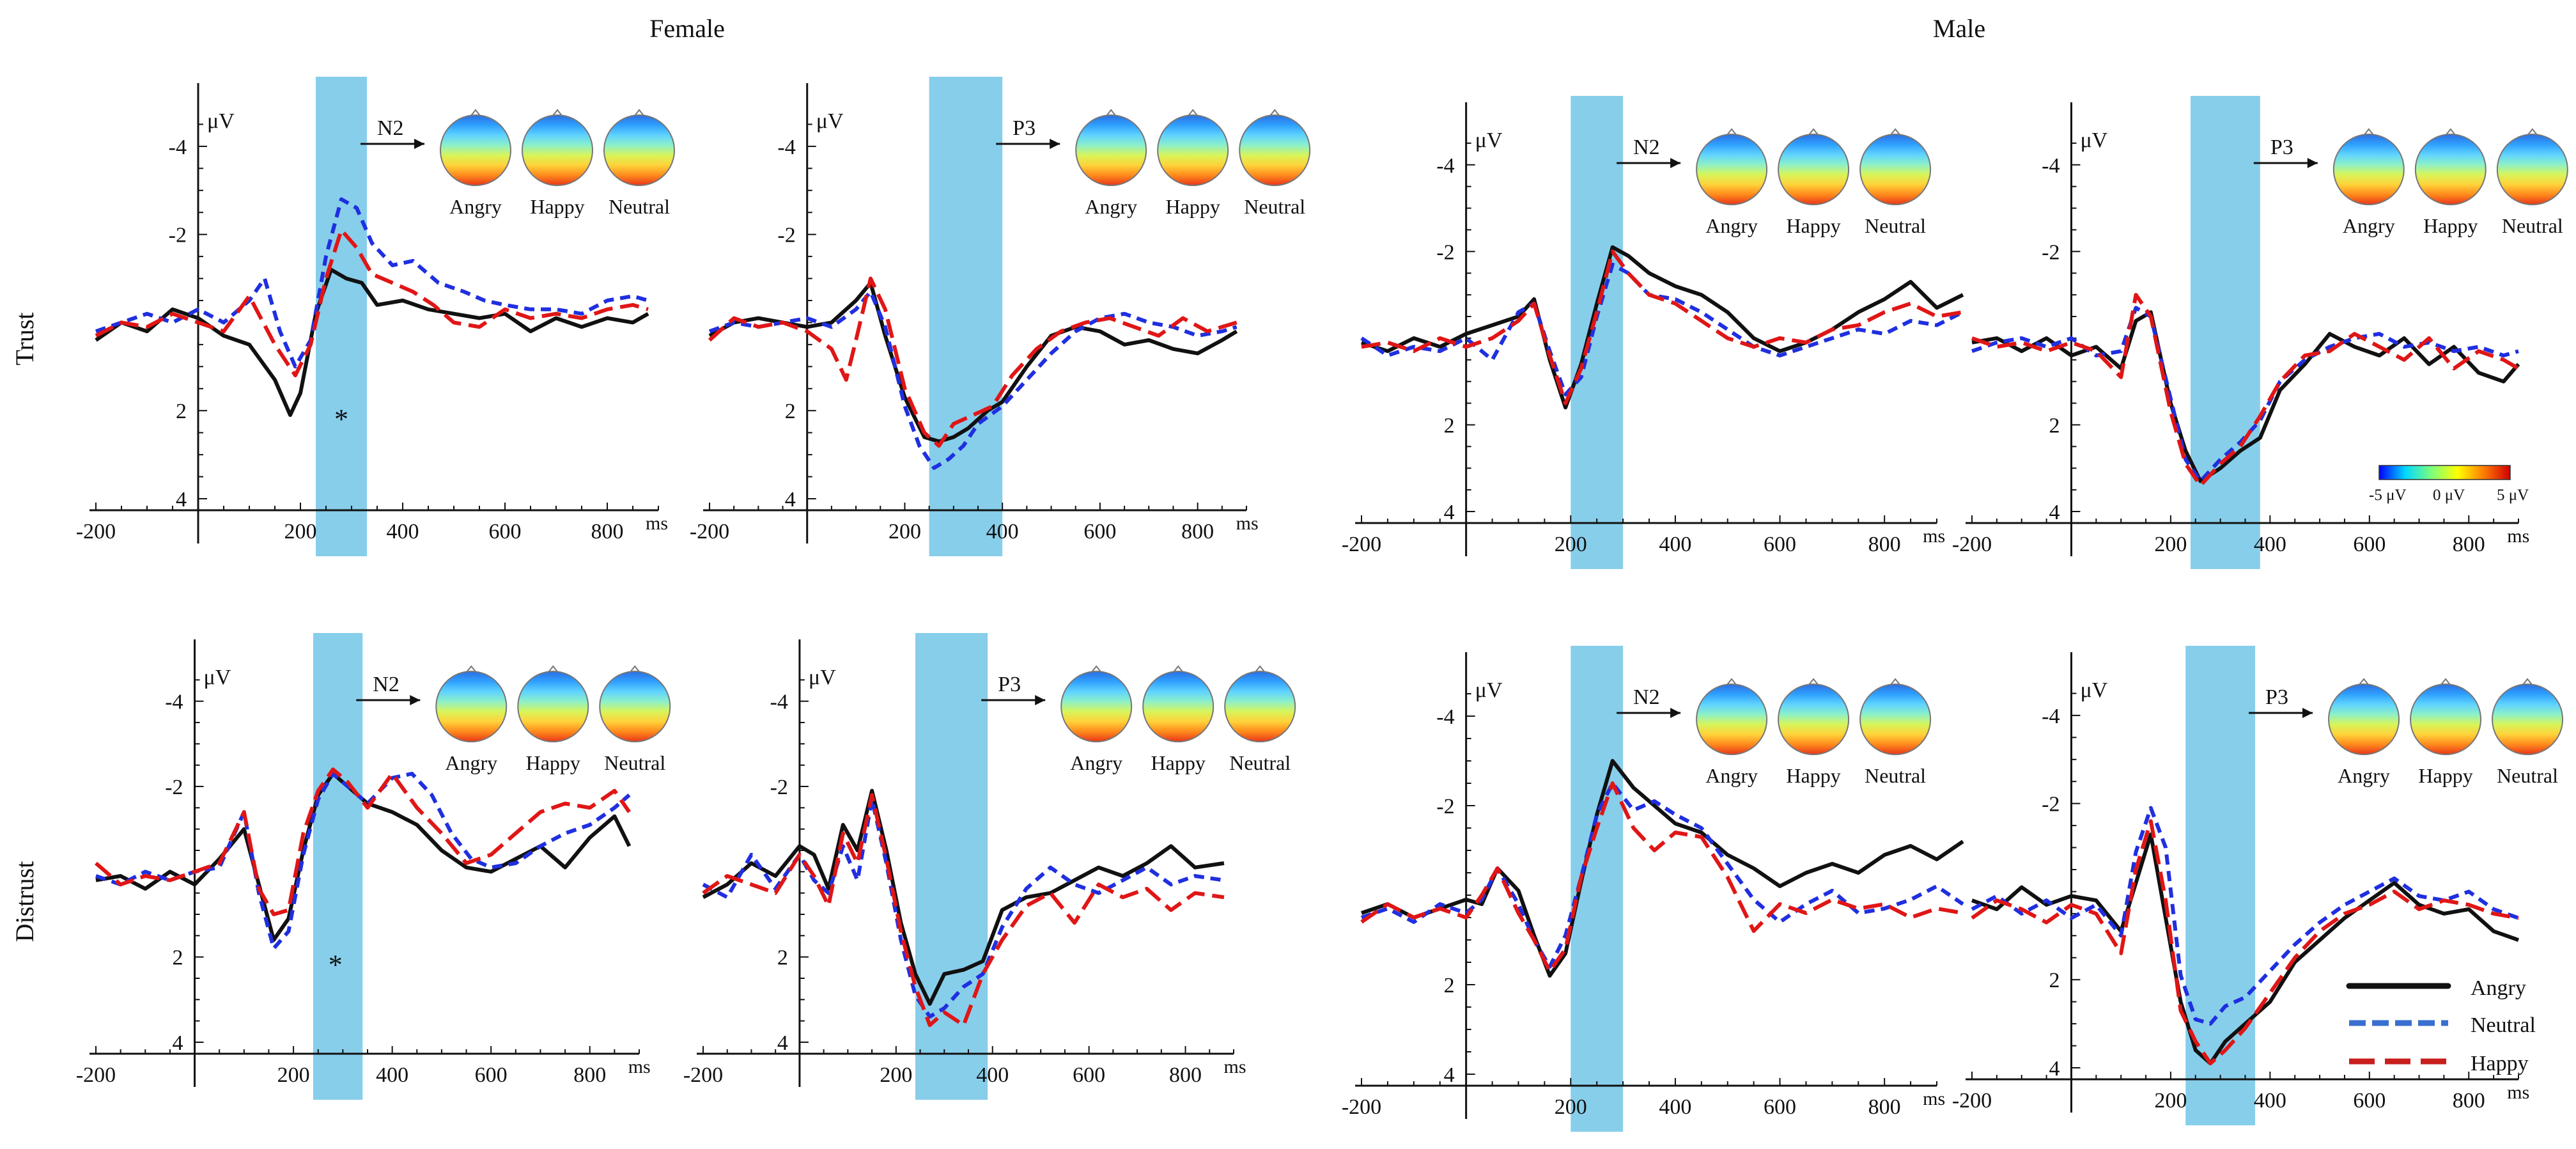  What do you see at coordinates (24, 338) in the screenshot?
I see `row-label-trust: Trust` at bounding box center [24, 338].